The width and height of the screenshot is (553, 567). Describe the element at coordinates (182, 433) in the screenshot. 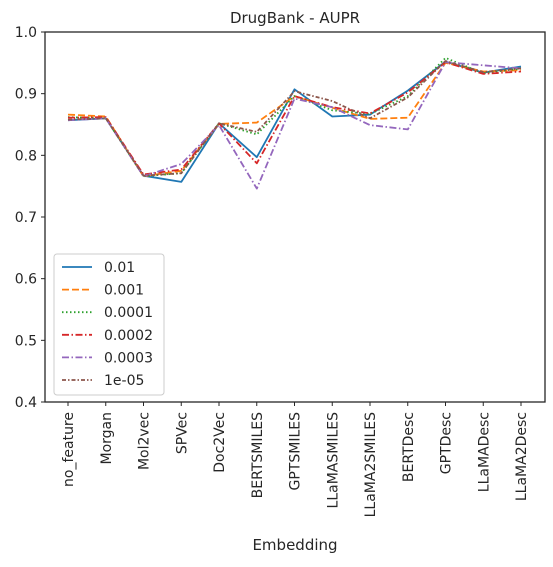

I see `x-tick-label: SPVec` at that location.